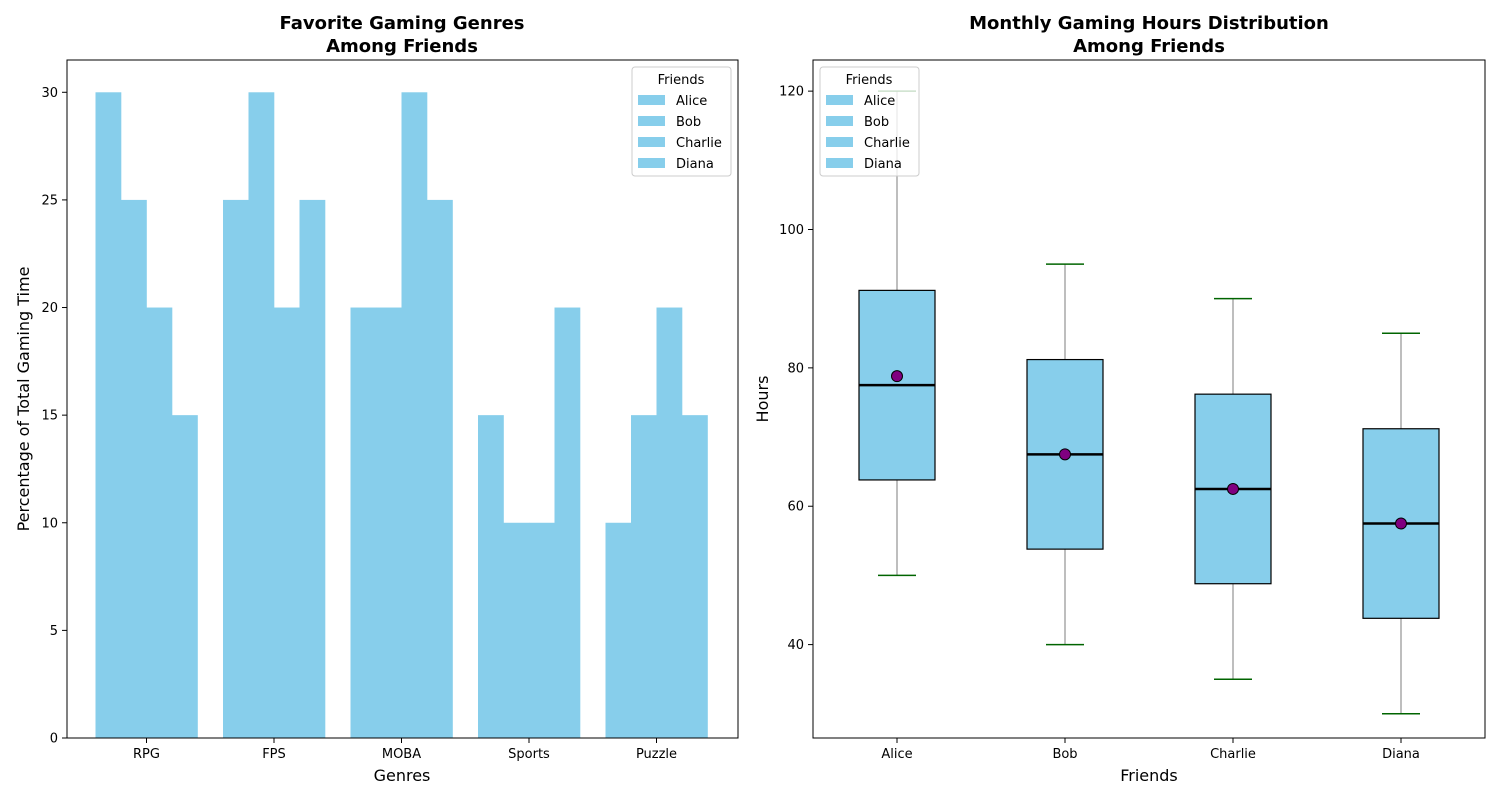 This screenshot has height=800, width=1500. I want to click on y-tick-label: 60, so click(795, 507).